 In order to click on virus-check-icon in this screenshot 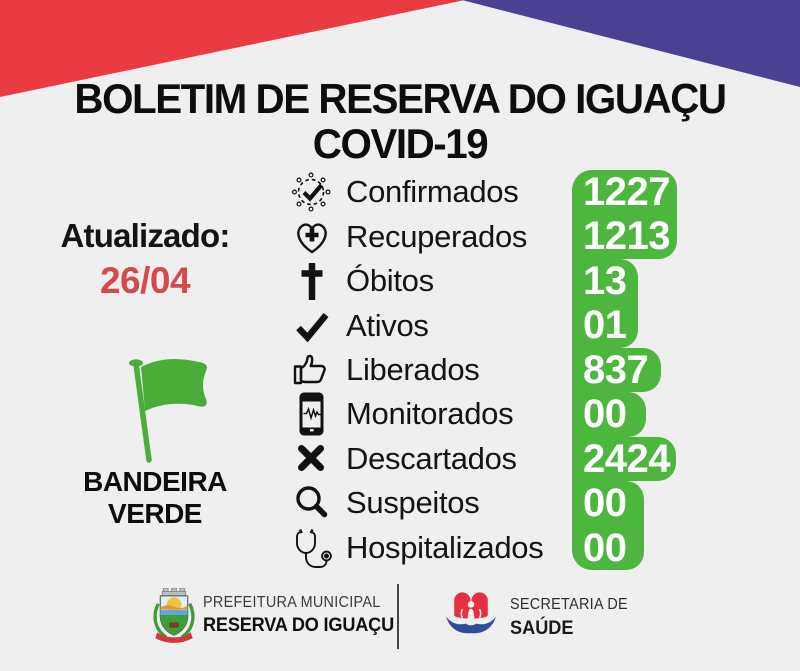, I will do `click(312, 192)`.